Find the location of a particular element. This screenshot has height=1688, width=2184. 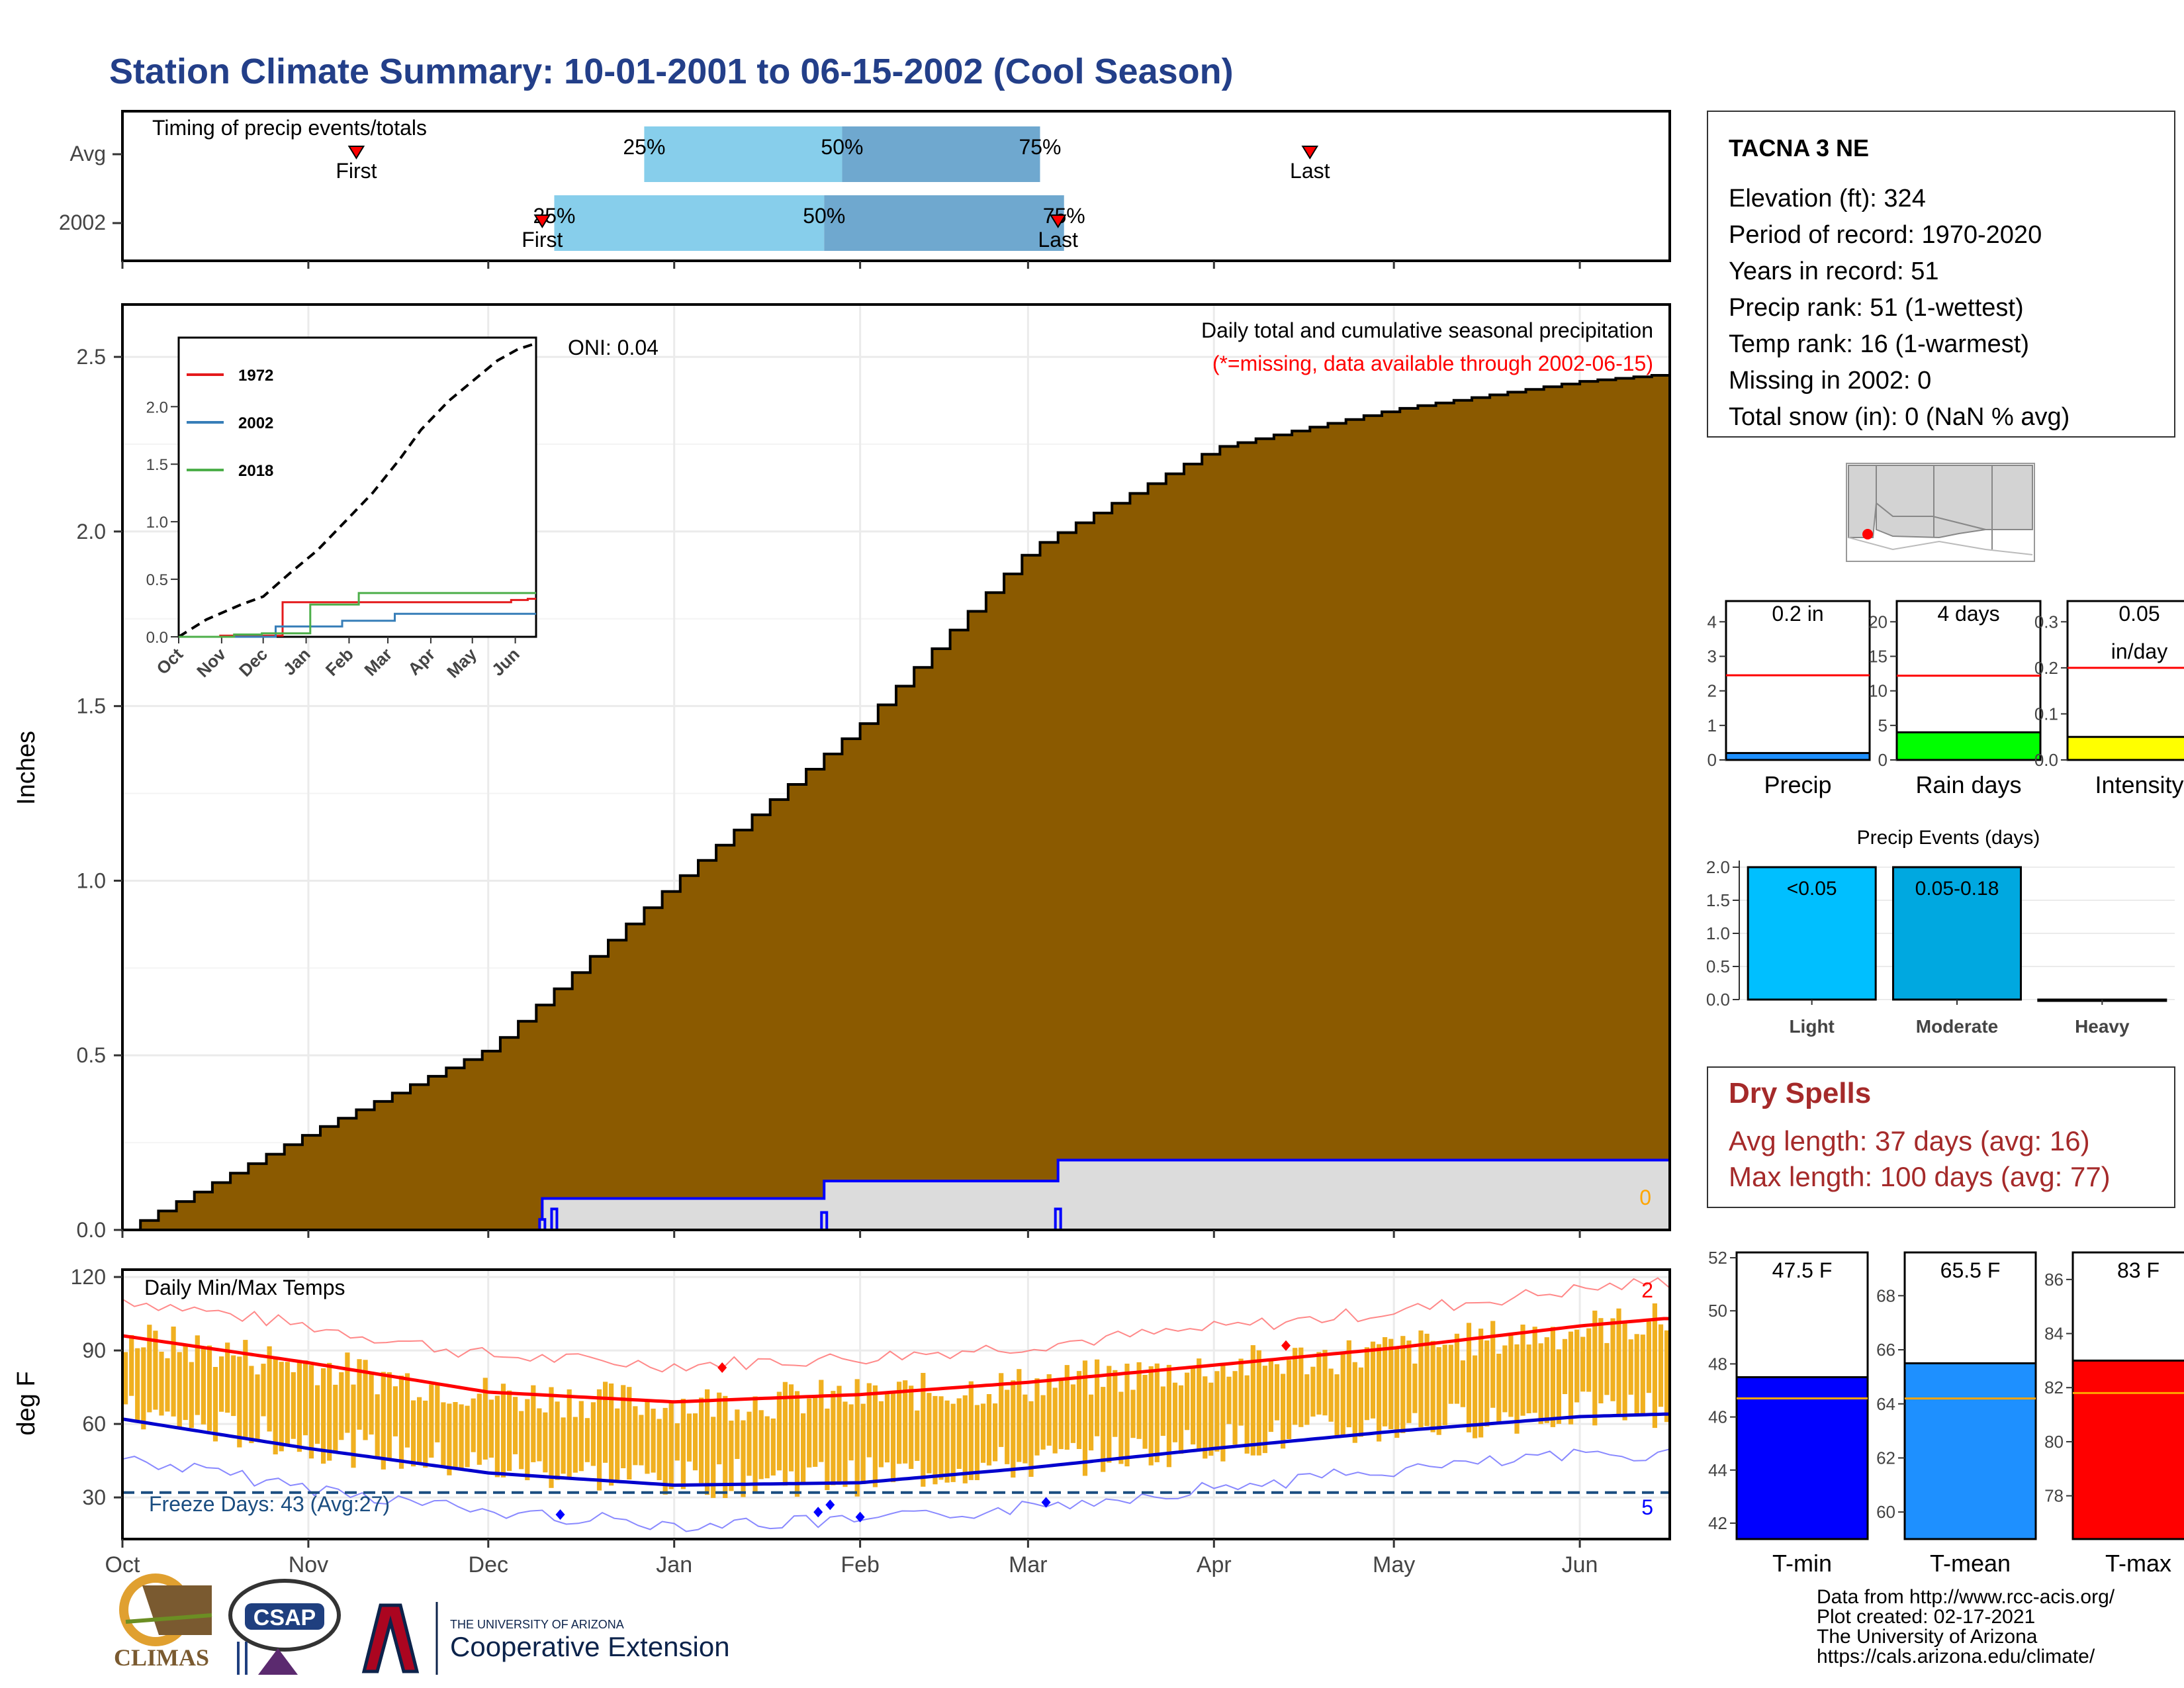

first-marker is located at coordinates (356, 153).